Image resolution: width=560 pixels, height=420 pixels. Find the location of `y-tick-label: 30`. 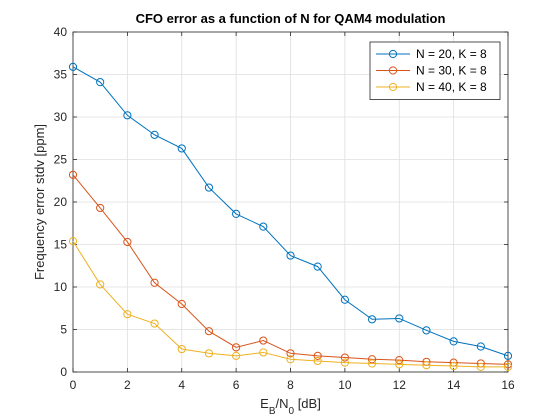

y-tick-label: 30 is located at coordinates (61, 117).